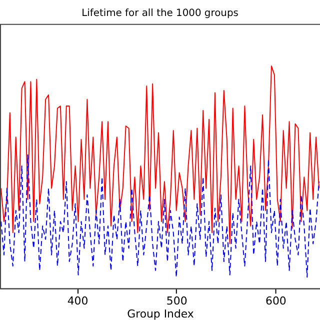 Image resolution: width=320 pixels, height=320 pixels. Describe the element at coordinates (177, 301) in the screenshot. I see `x-tick-label: 500` at that location.